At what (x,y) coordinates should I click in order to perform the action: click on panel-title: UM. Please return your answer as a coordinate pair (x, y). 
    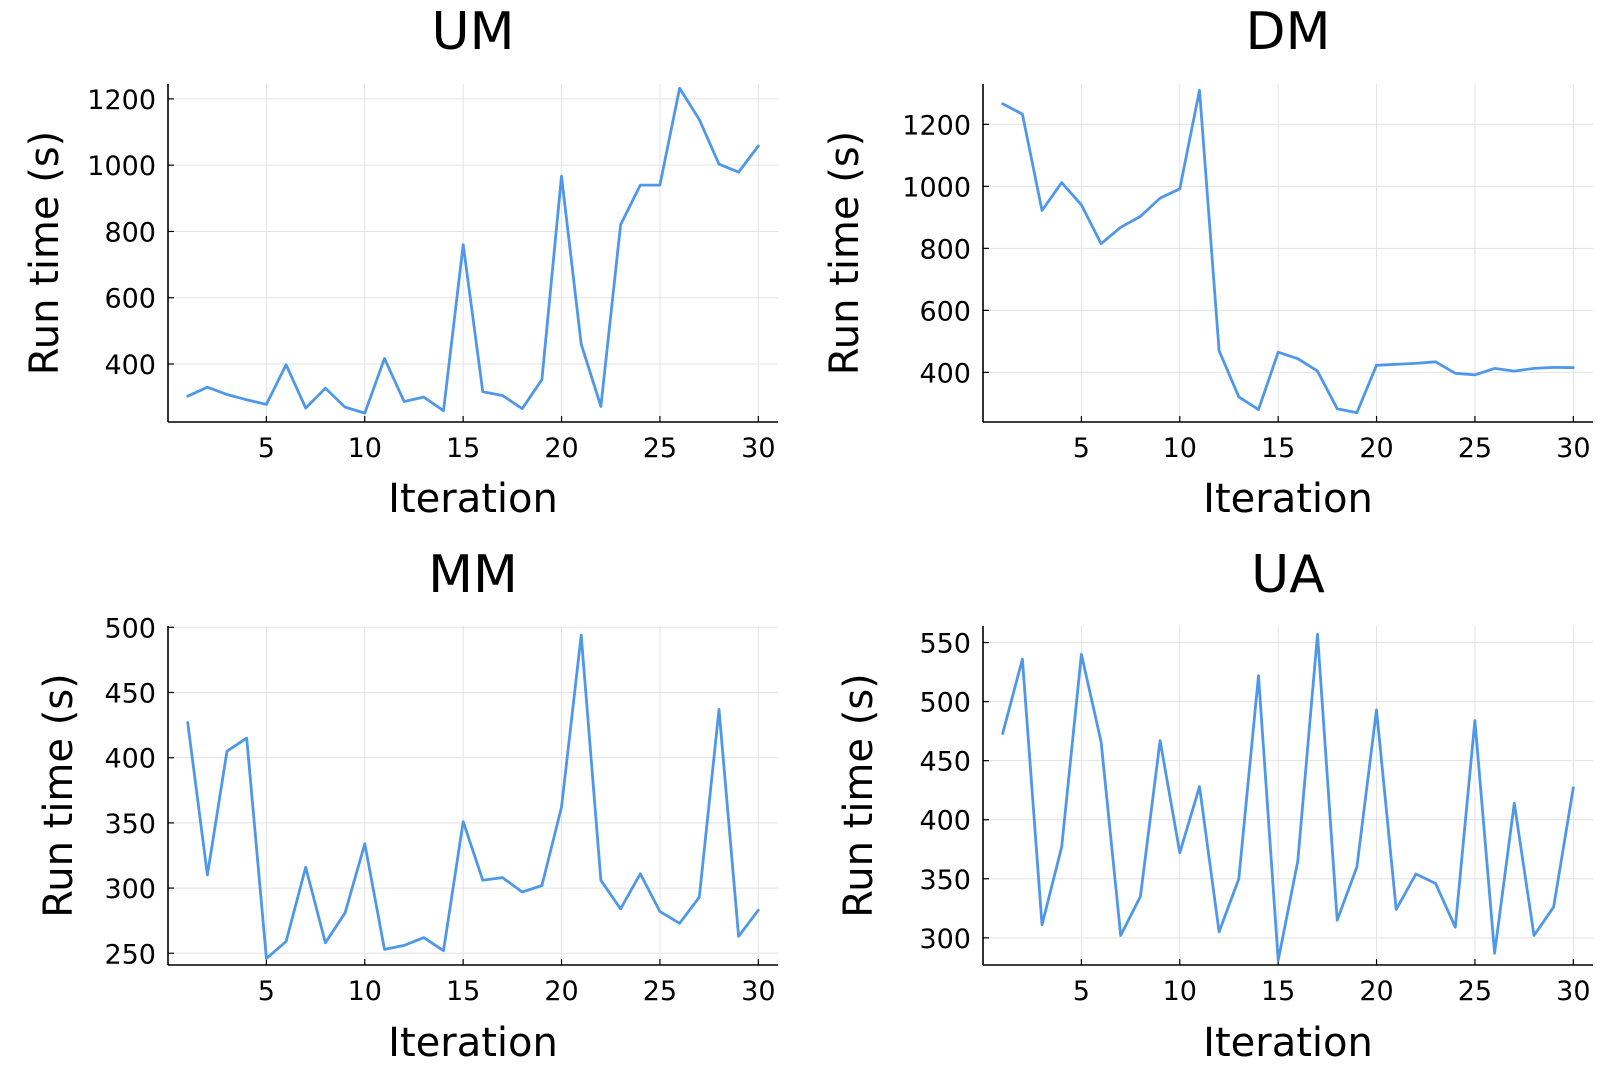
    Looking at the image, I should click on (473, 32).